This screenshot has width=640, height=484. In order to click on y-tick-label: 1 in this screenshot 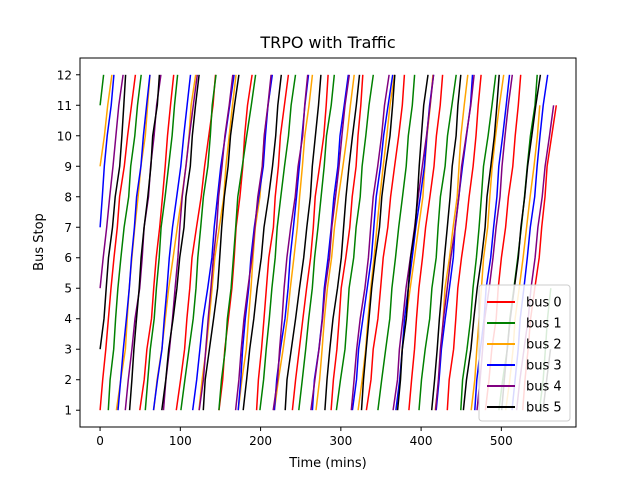, I will do `click(68, 411)`.